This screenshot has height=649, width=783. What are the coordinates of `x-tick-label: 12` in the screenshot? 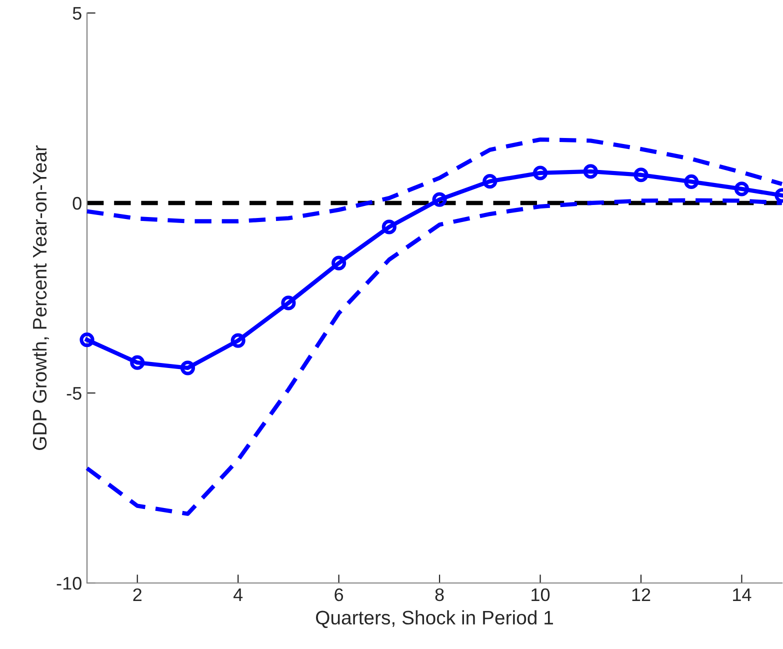 It's located at (641, 594).